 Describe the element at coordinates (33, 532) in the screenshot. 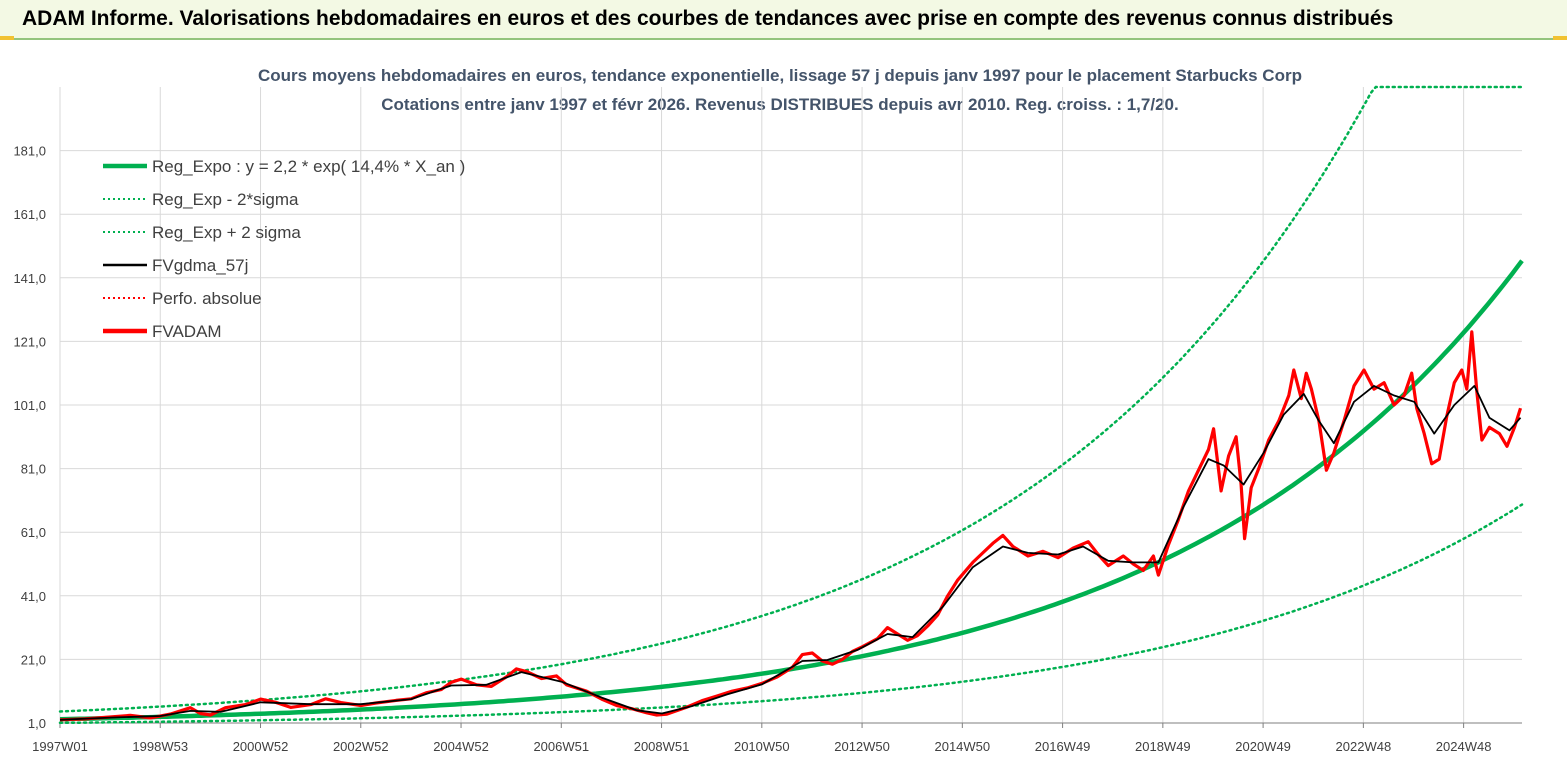

I see `y-tick-label: 61,0` at that location.